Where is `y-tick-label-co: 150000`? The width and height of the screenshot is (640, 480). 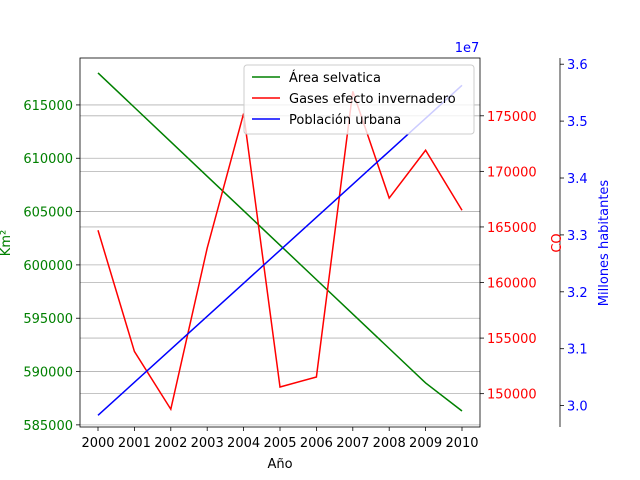
y-tick-label-co: 150000 is located at coordinates (512, 395).